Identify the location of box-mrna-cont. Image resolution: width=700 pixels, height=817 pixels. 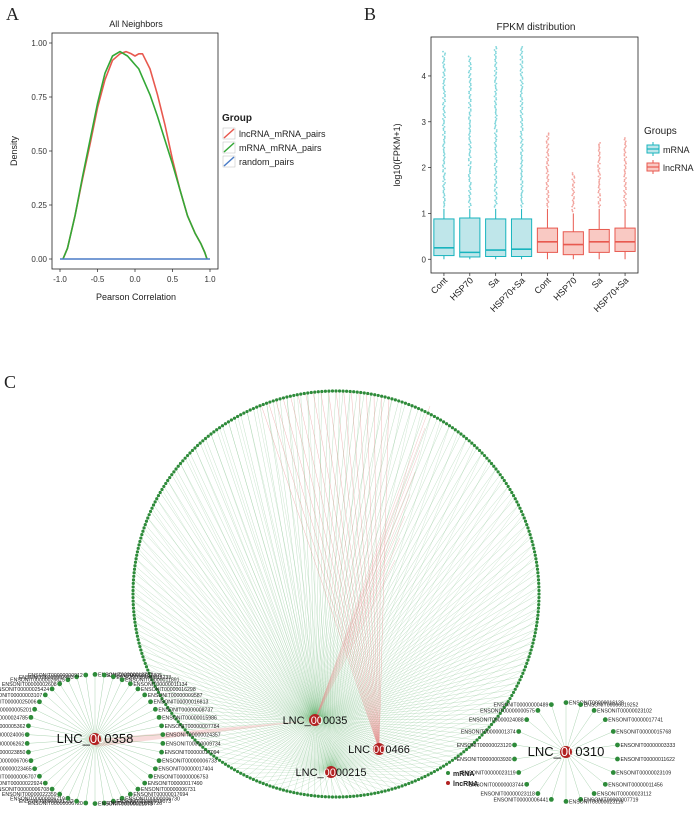
(444, 237).